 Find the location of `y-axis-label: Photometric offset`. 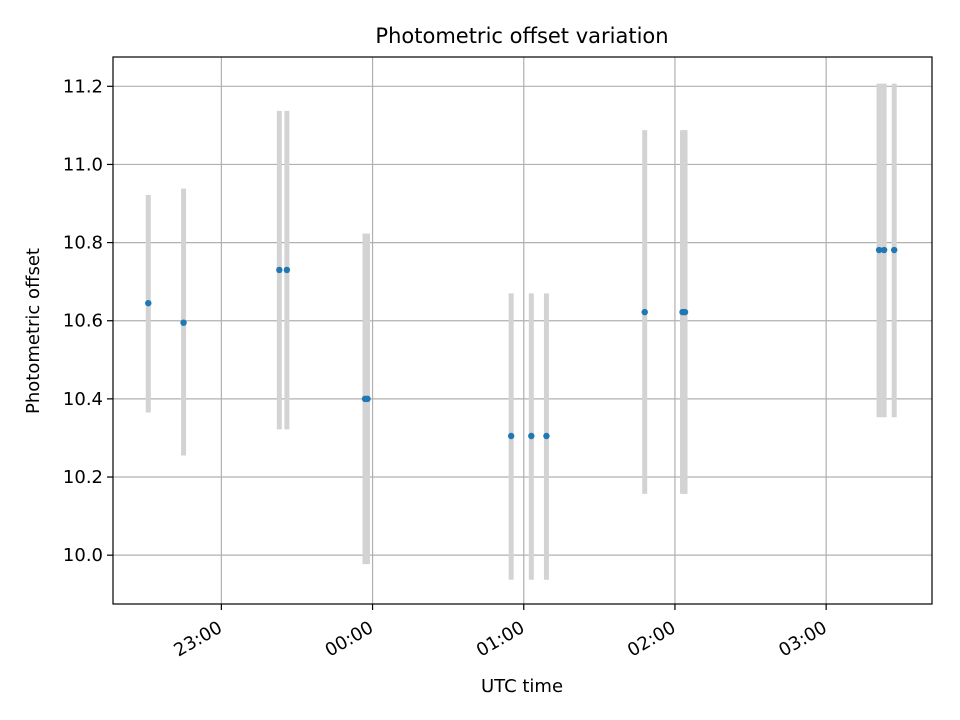

y-axis-label: Photometric offset is located at coordinates (33, 331).